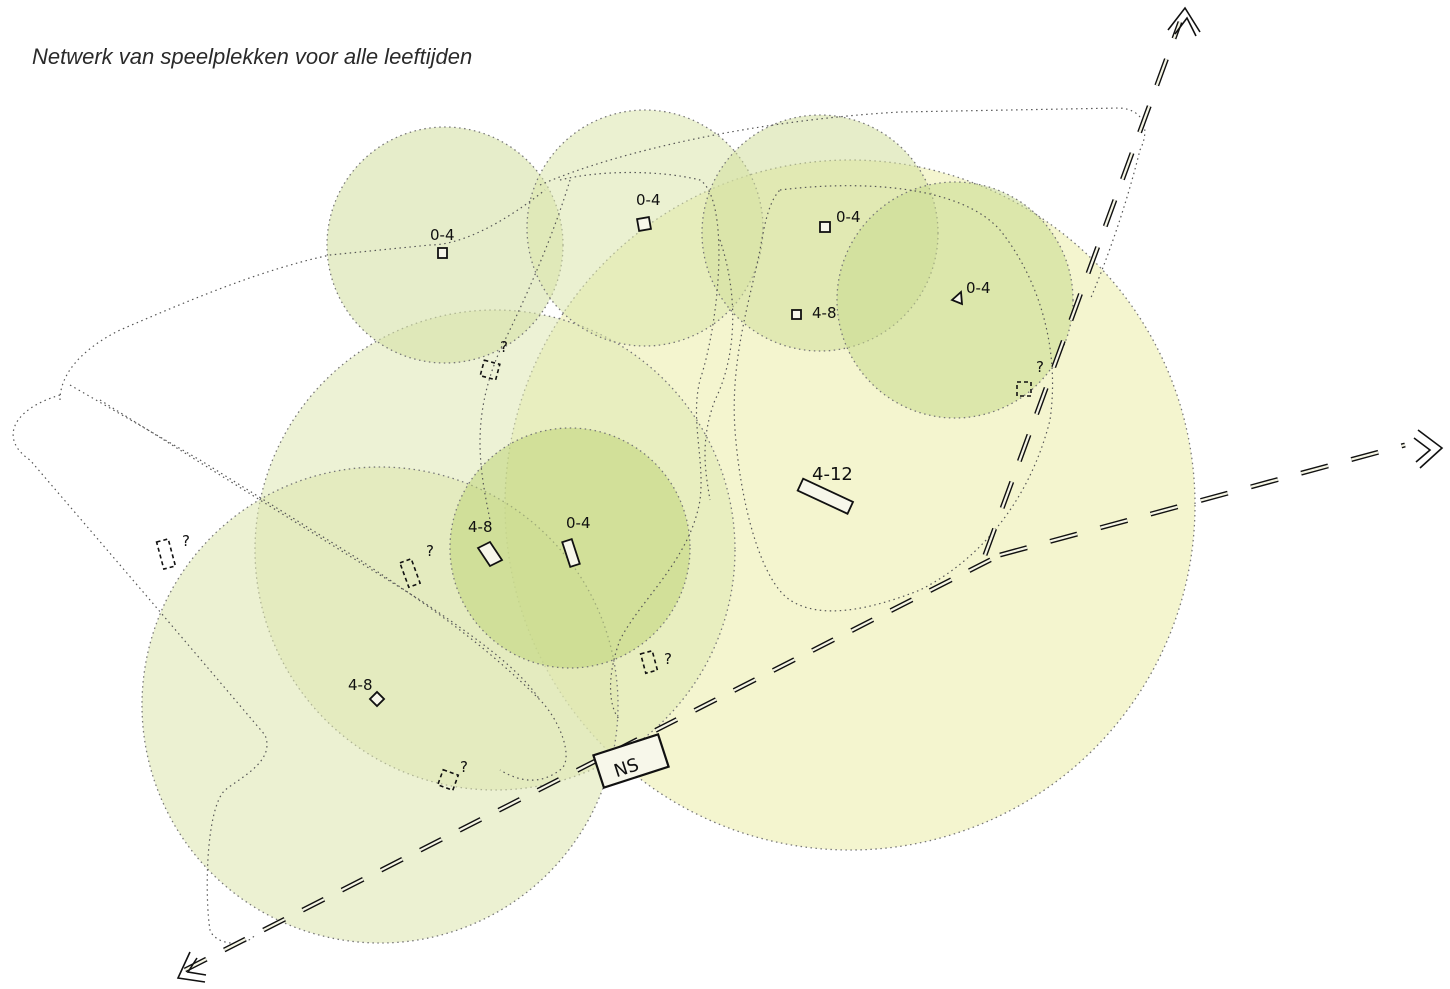 The height and width of the screenshot is (989, 1450). Describe the element at coordinates (648, 200) in the screenshot. I see `age-label-top-mid: 0-4` at that location.